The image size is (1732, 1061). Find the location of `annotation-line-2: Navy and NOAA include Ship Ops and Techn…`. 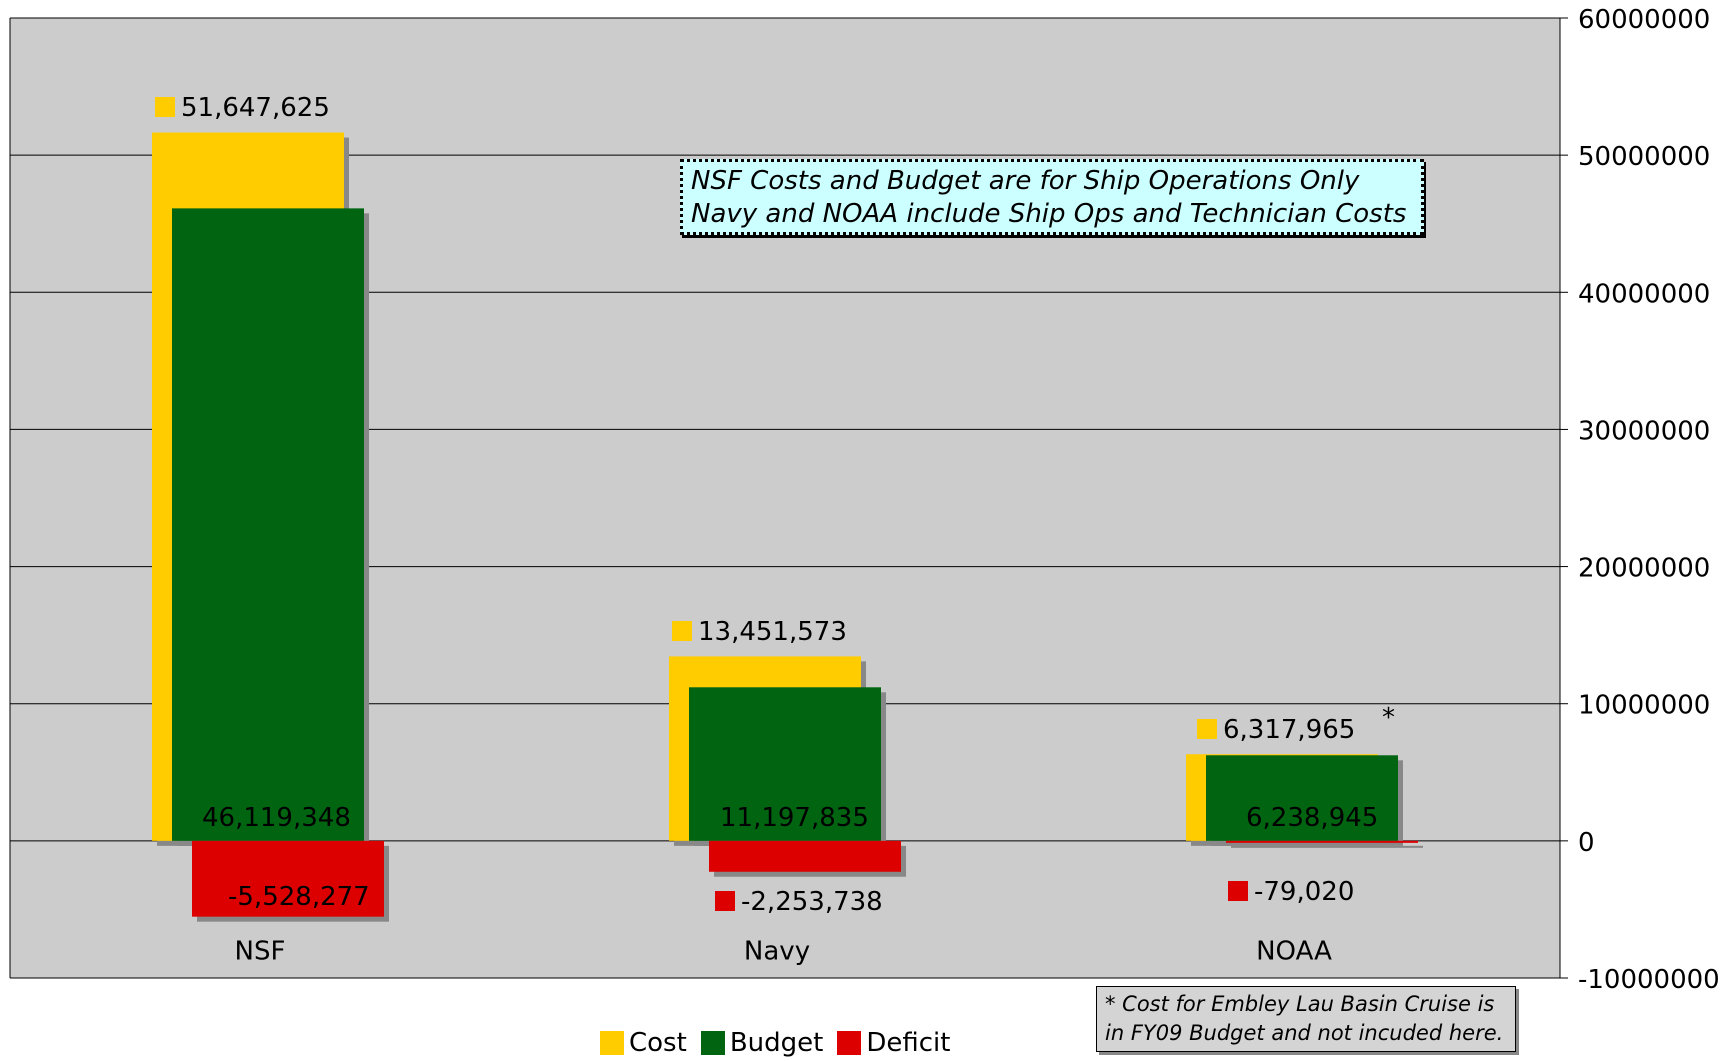

annotation-line-2: Navy and NOAA include Ship Ops and Techn… is located at coordinates (1049, 214).